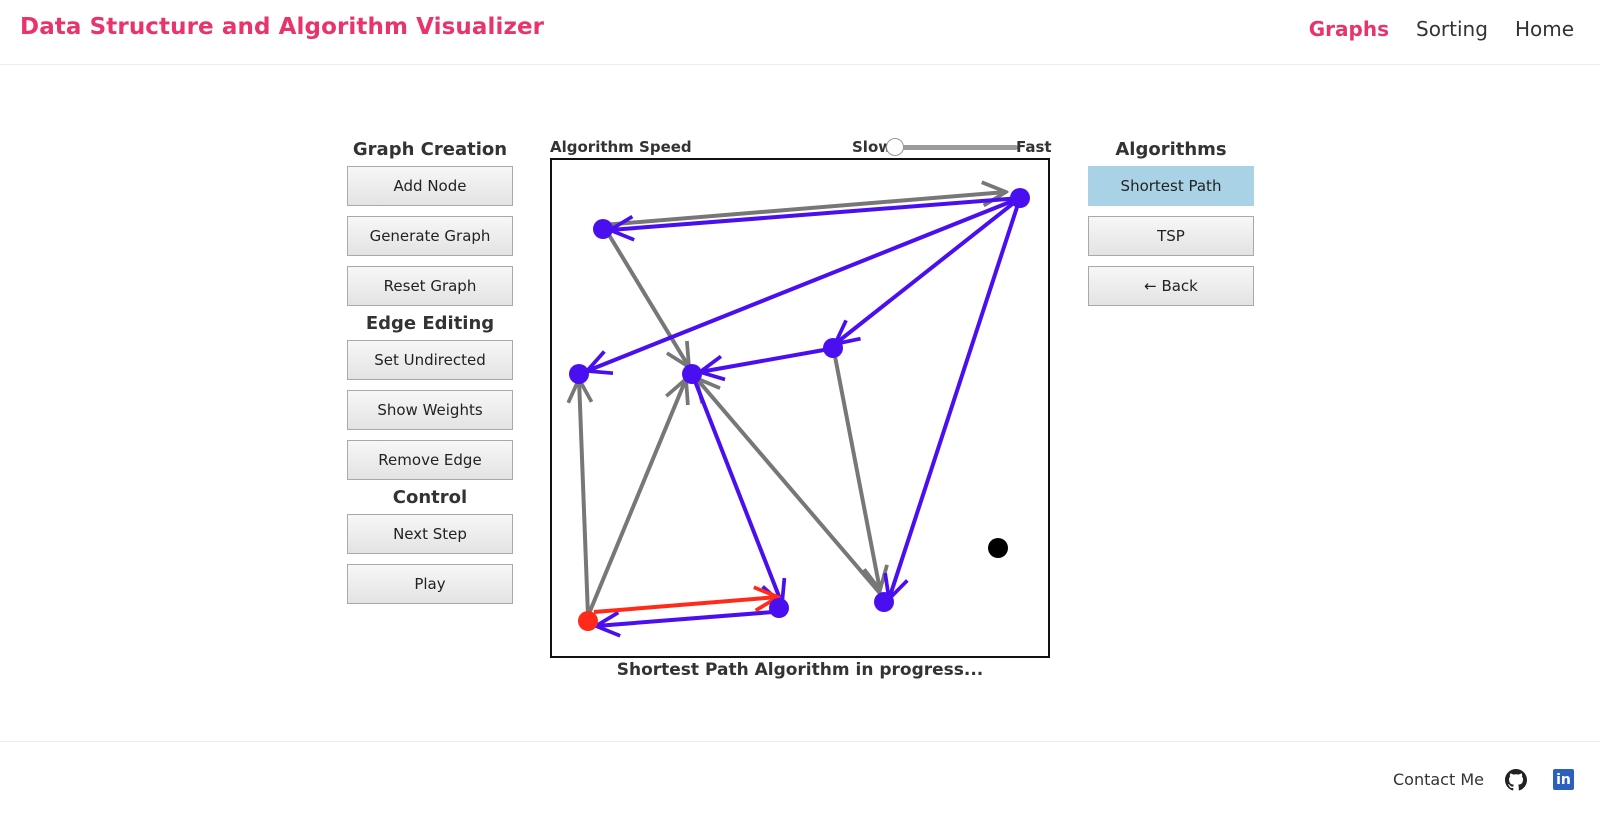 The image size is (1600, 814). I want to click on shortest-path-button: Shortest Path, so click(1171, 186).